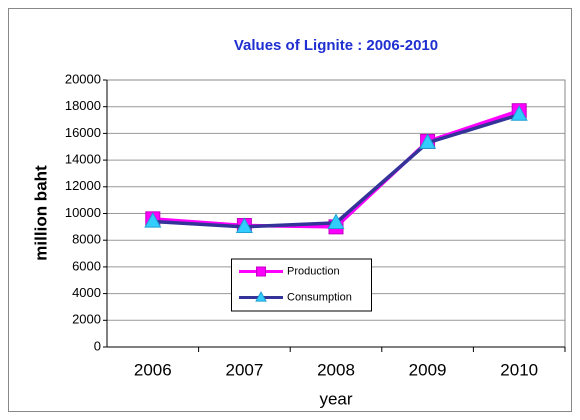  What do you see at coordinates (83, 212) in the screenshot?
I see `y-tick-label: 10000` at bounding box center [83, 212].